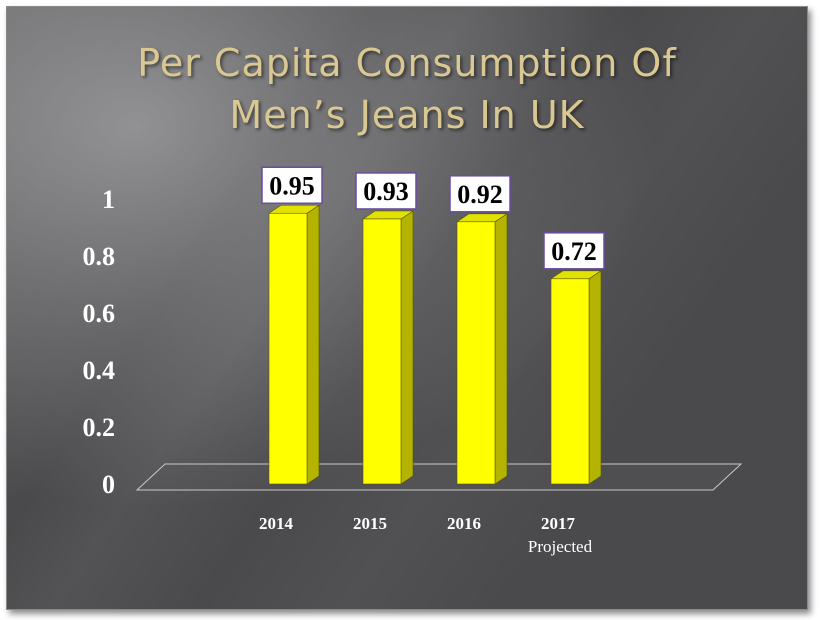 The height and width of the screenshot is (620, 820). I want to click on data-label: 0.93, so click(386, 191).